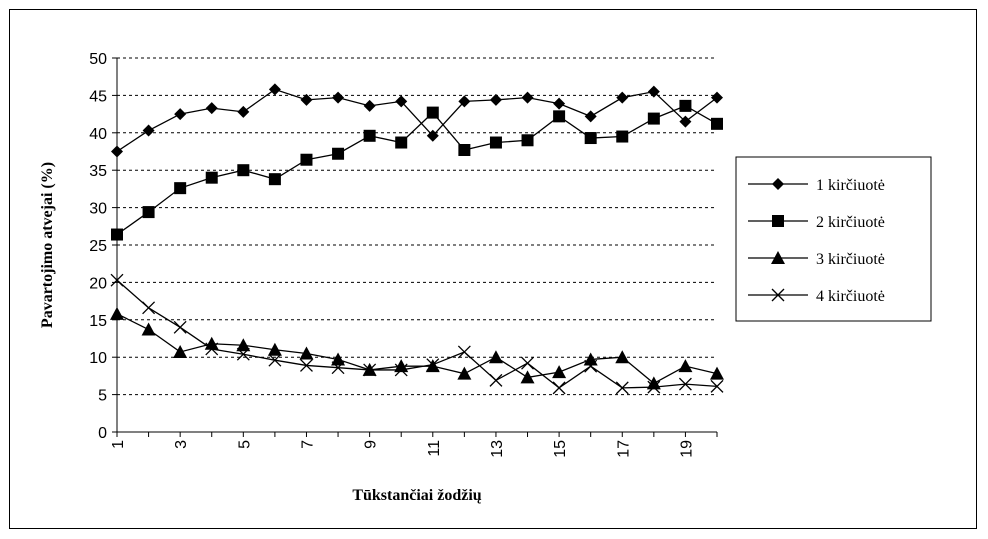 This screenshot has height=539, width=988. I want to click on x-axis-title: Tūkstančiai žodžių, so click(416, 495).